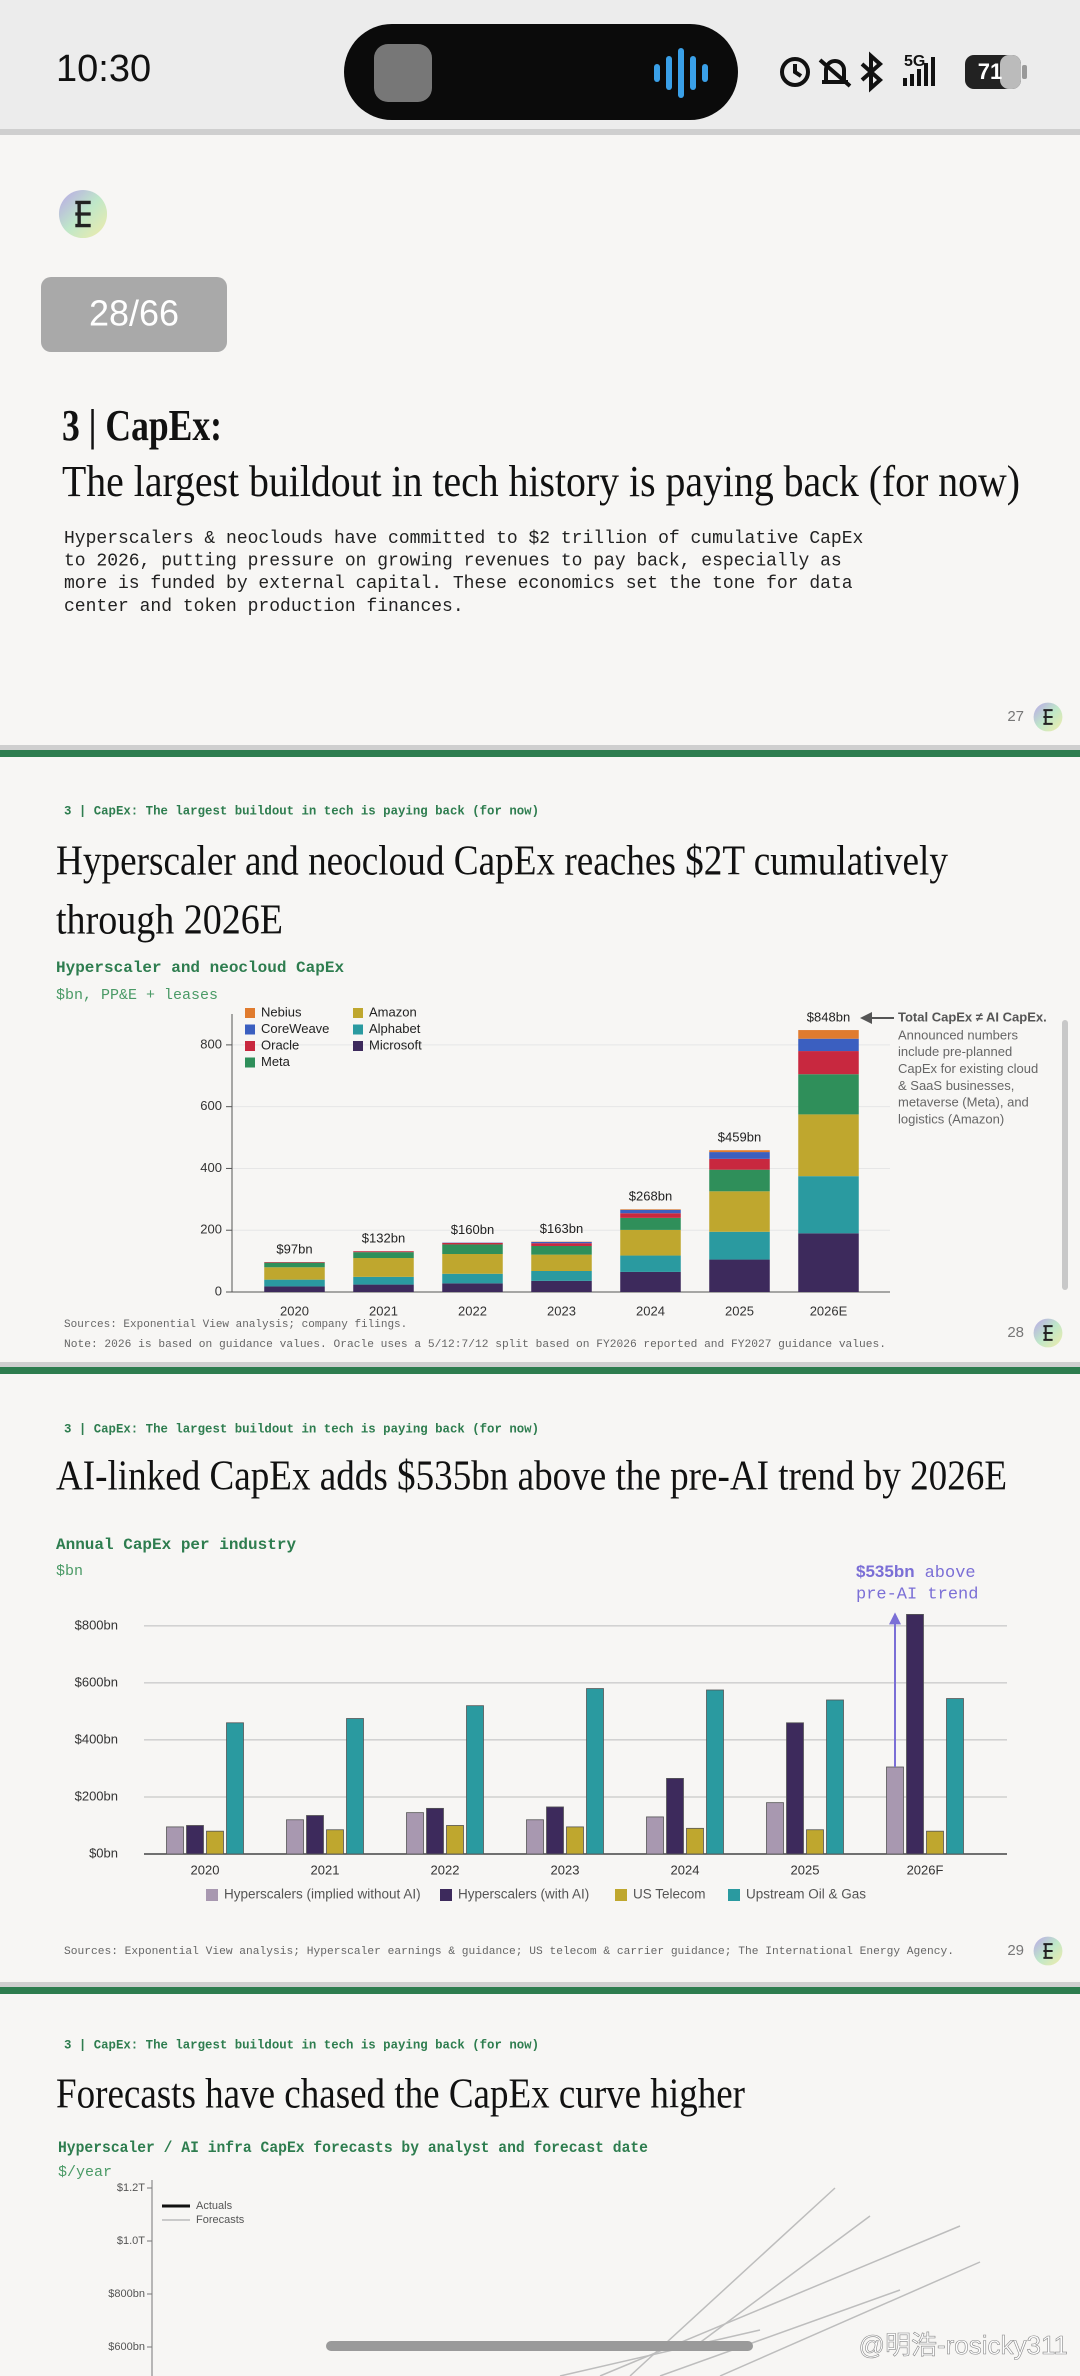 The image size is (1080, 2376). I want to click on legend-label: Oracle, so click(280, 1044).